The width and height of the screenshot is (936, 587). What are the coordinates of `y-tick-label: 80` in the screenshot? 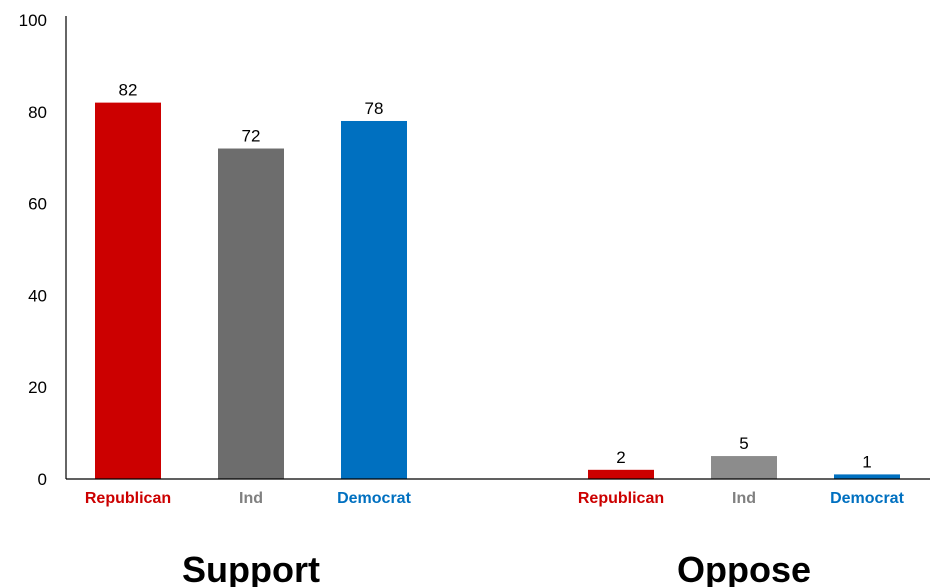 It's located at (37, 112).